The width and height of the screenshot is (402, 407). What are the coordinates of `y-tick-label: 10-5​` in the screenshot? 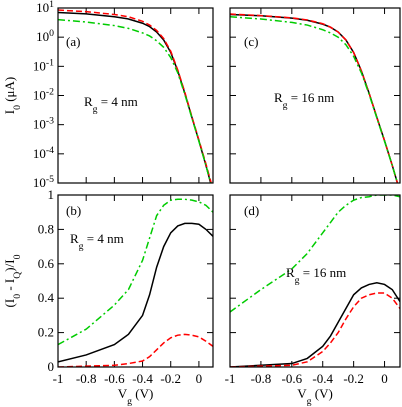 It's located at (43, 182).